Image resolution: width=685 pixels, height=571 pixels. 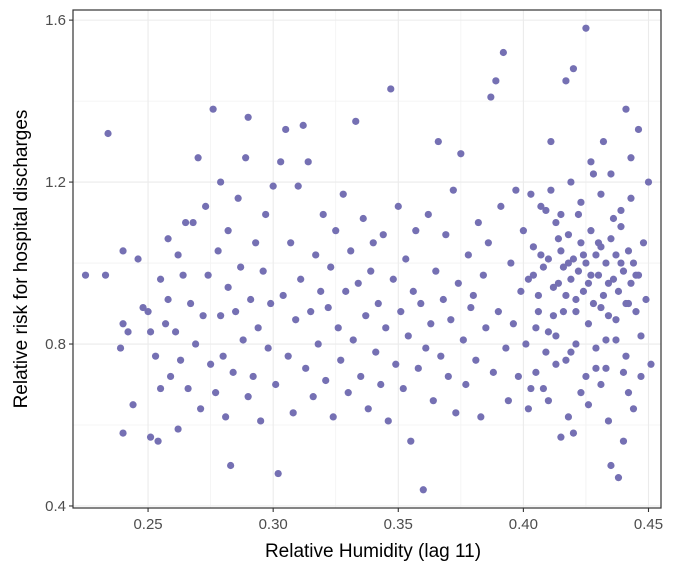 What do you see at coordinates (21, 259) in the screenshot?
I see `y-axis-title: Relative risk for hospital discharges` at bounding box center [21, 259].